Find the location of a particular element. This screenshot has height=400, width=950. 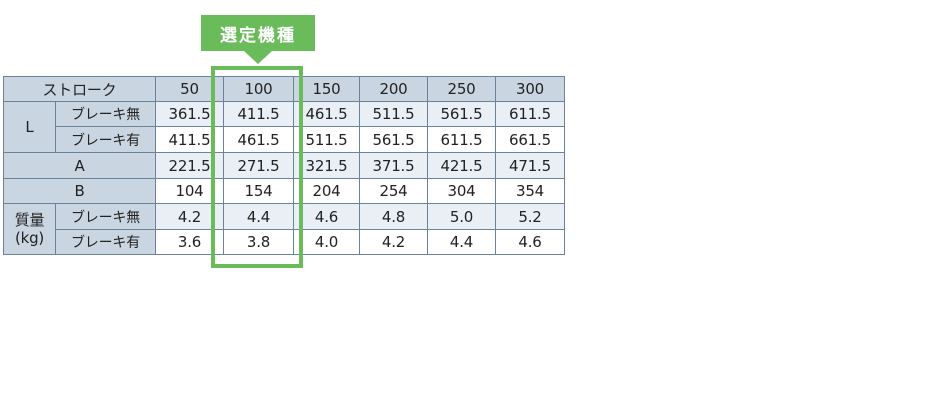

row-label-B: B is located at coordinates (80, 191).